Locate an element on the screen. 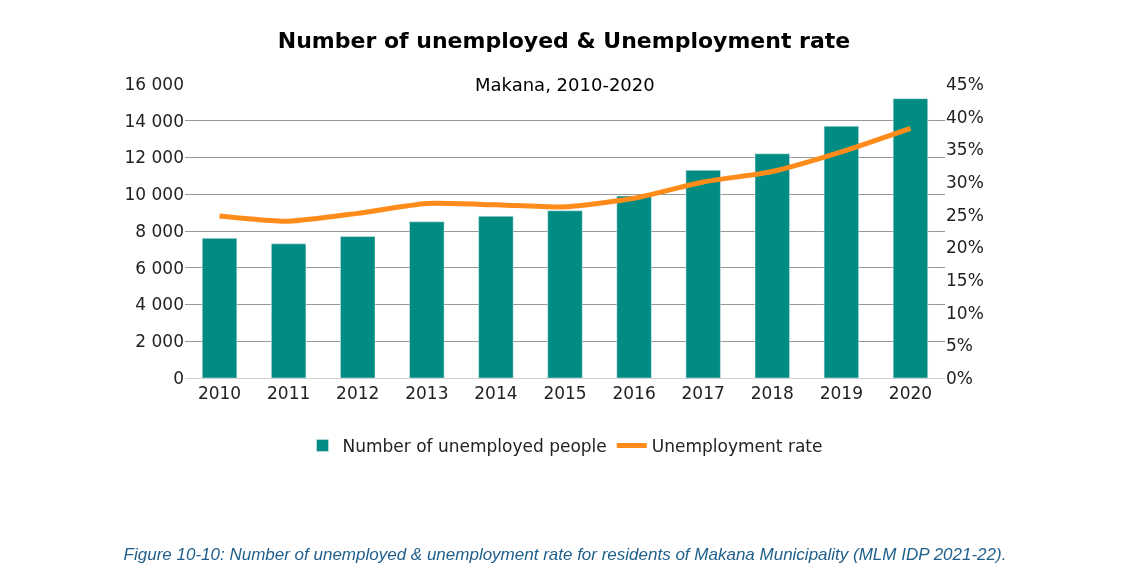 The width and height of the screenshot is (1128, 579). y2-tick-label: 0% is located at coordinates (959, 377).